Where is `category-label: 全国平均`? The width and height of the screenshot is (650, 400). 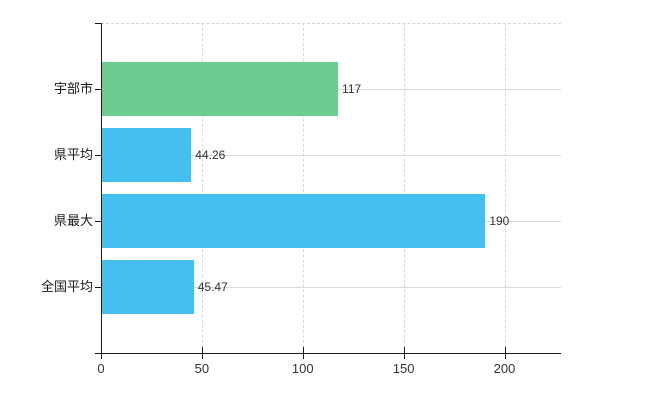
category-label: 全国平均 is located at coordinates (66, 286).